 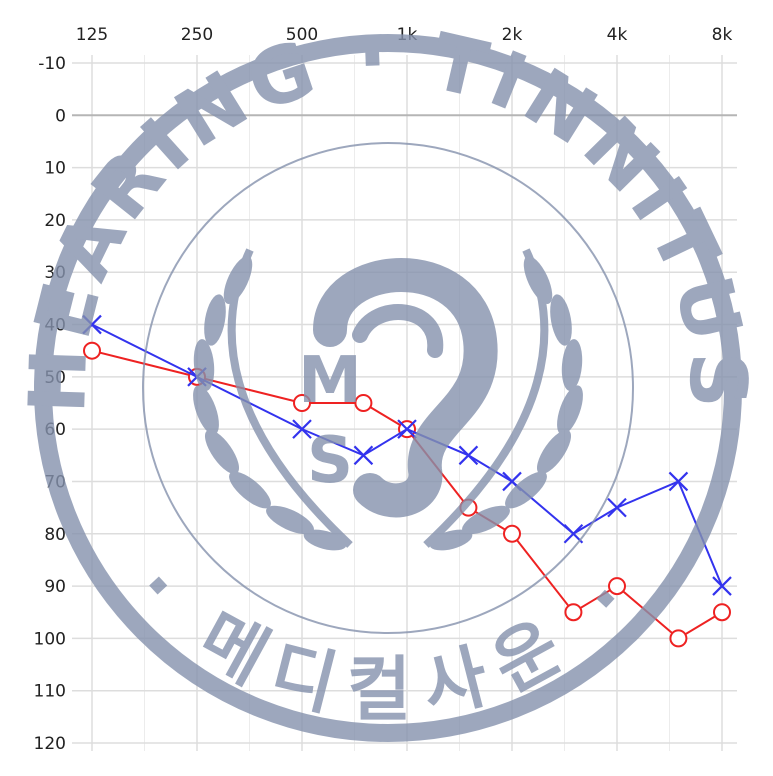 I want to click on y-tick-label: 10, so click(x=55, y=169).